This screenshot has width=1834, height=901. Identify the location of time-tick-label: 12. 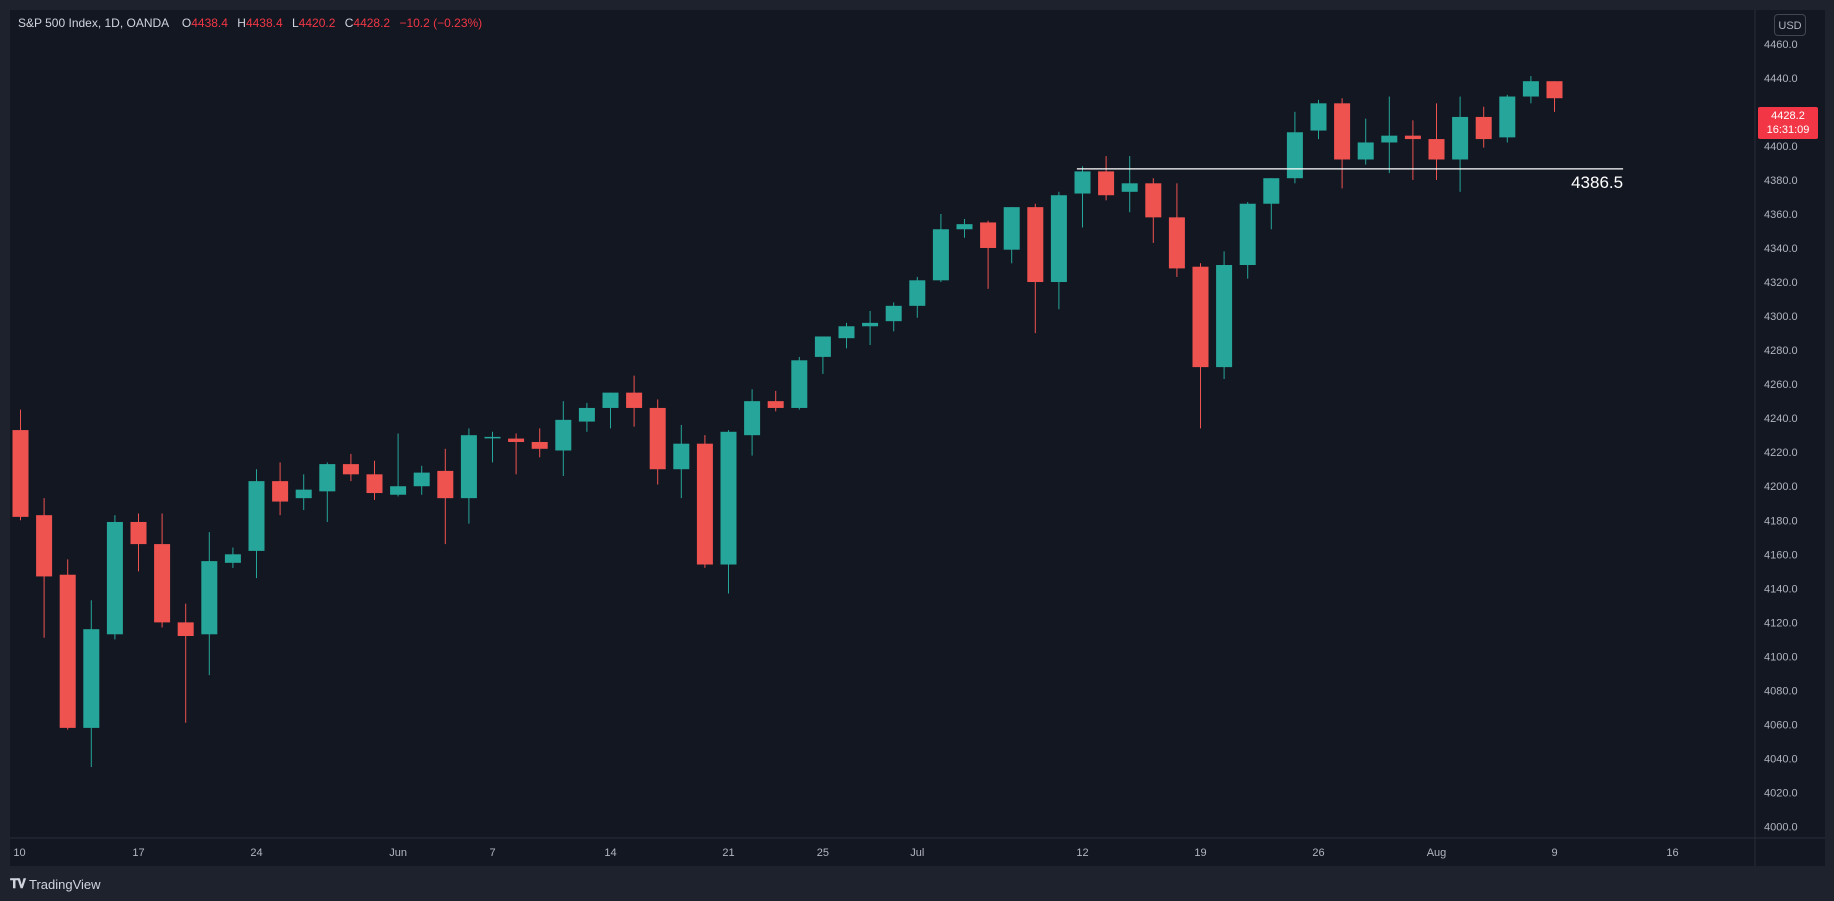
(1082, 853).